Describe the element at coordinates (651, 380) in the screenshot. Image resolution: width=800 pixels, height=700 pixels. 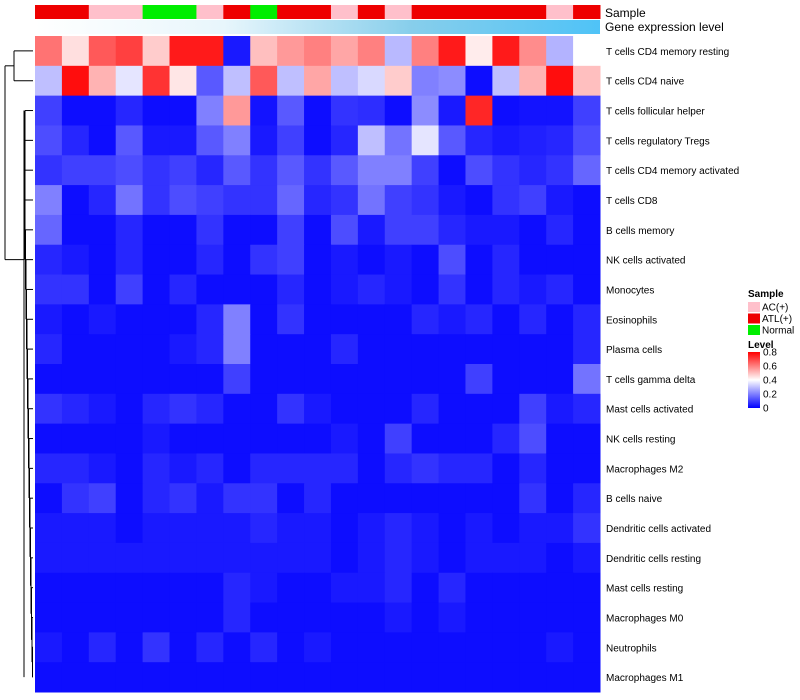
I see `row-label: T cells gamma delta` at that location.